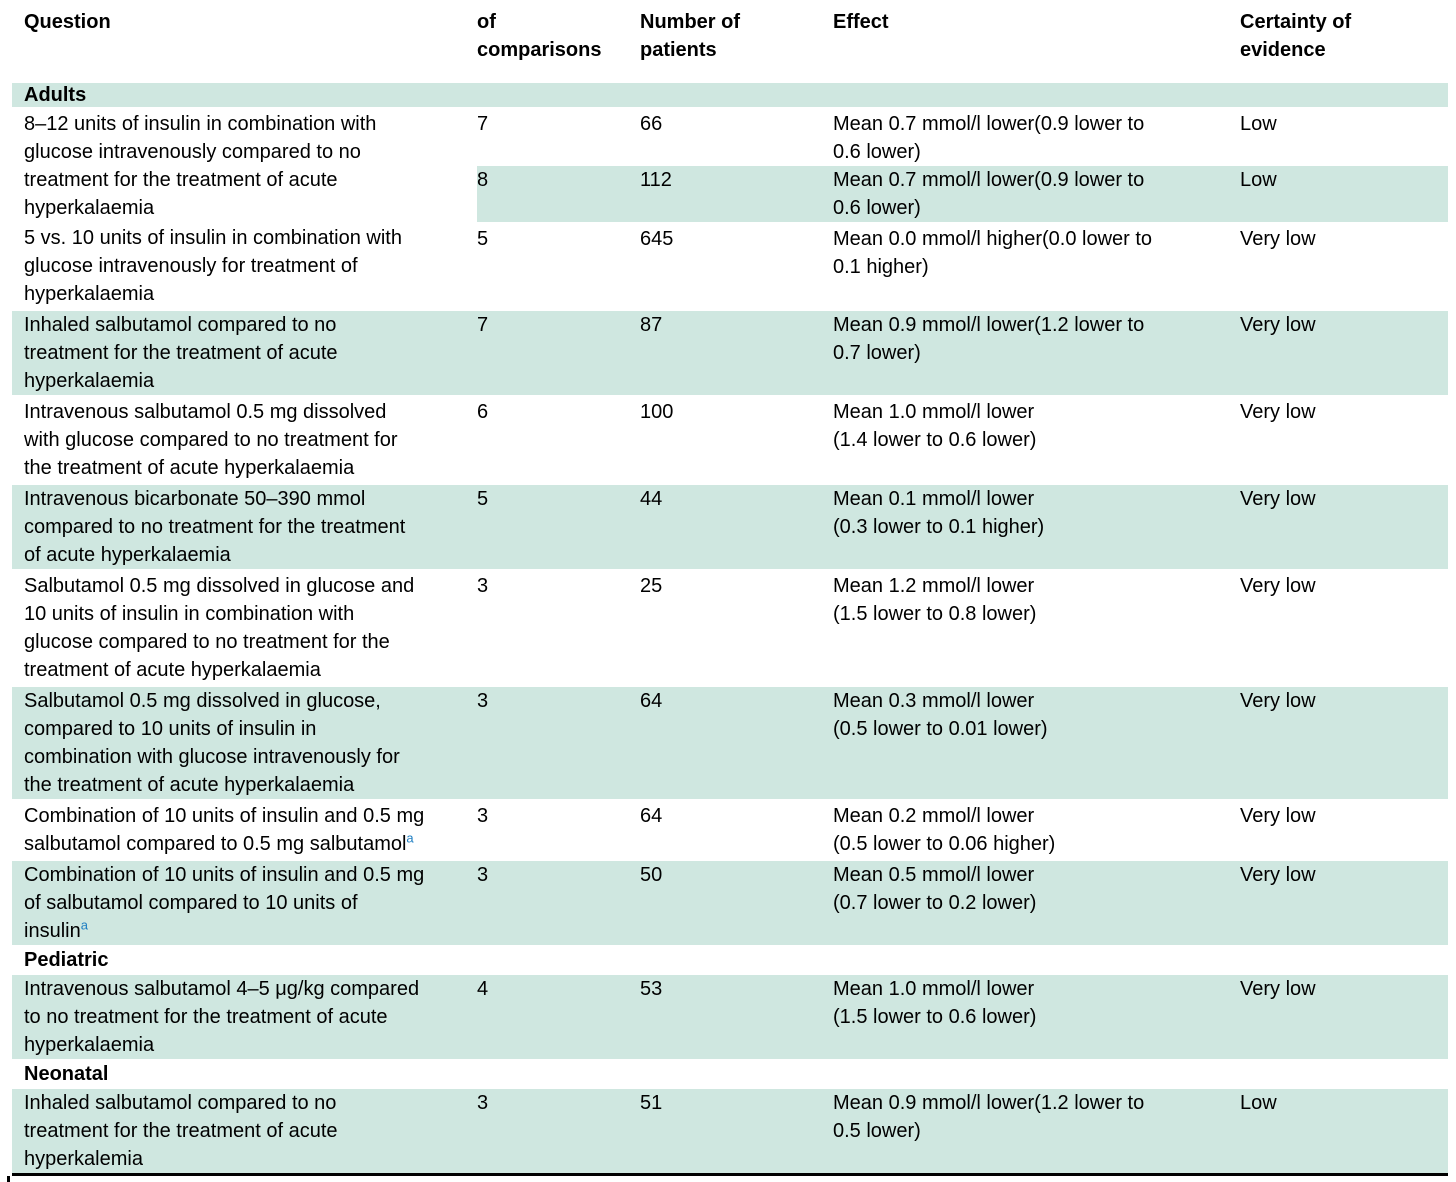 This screenshot has height=1182, width=1456. I want to click on patients-cell: 645, so click(736, 267).